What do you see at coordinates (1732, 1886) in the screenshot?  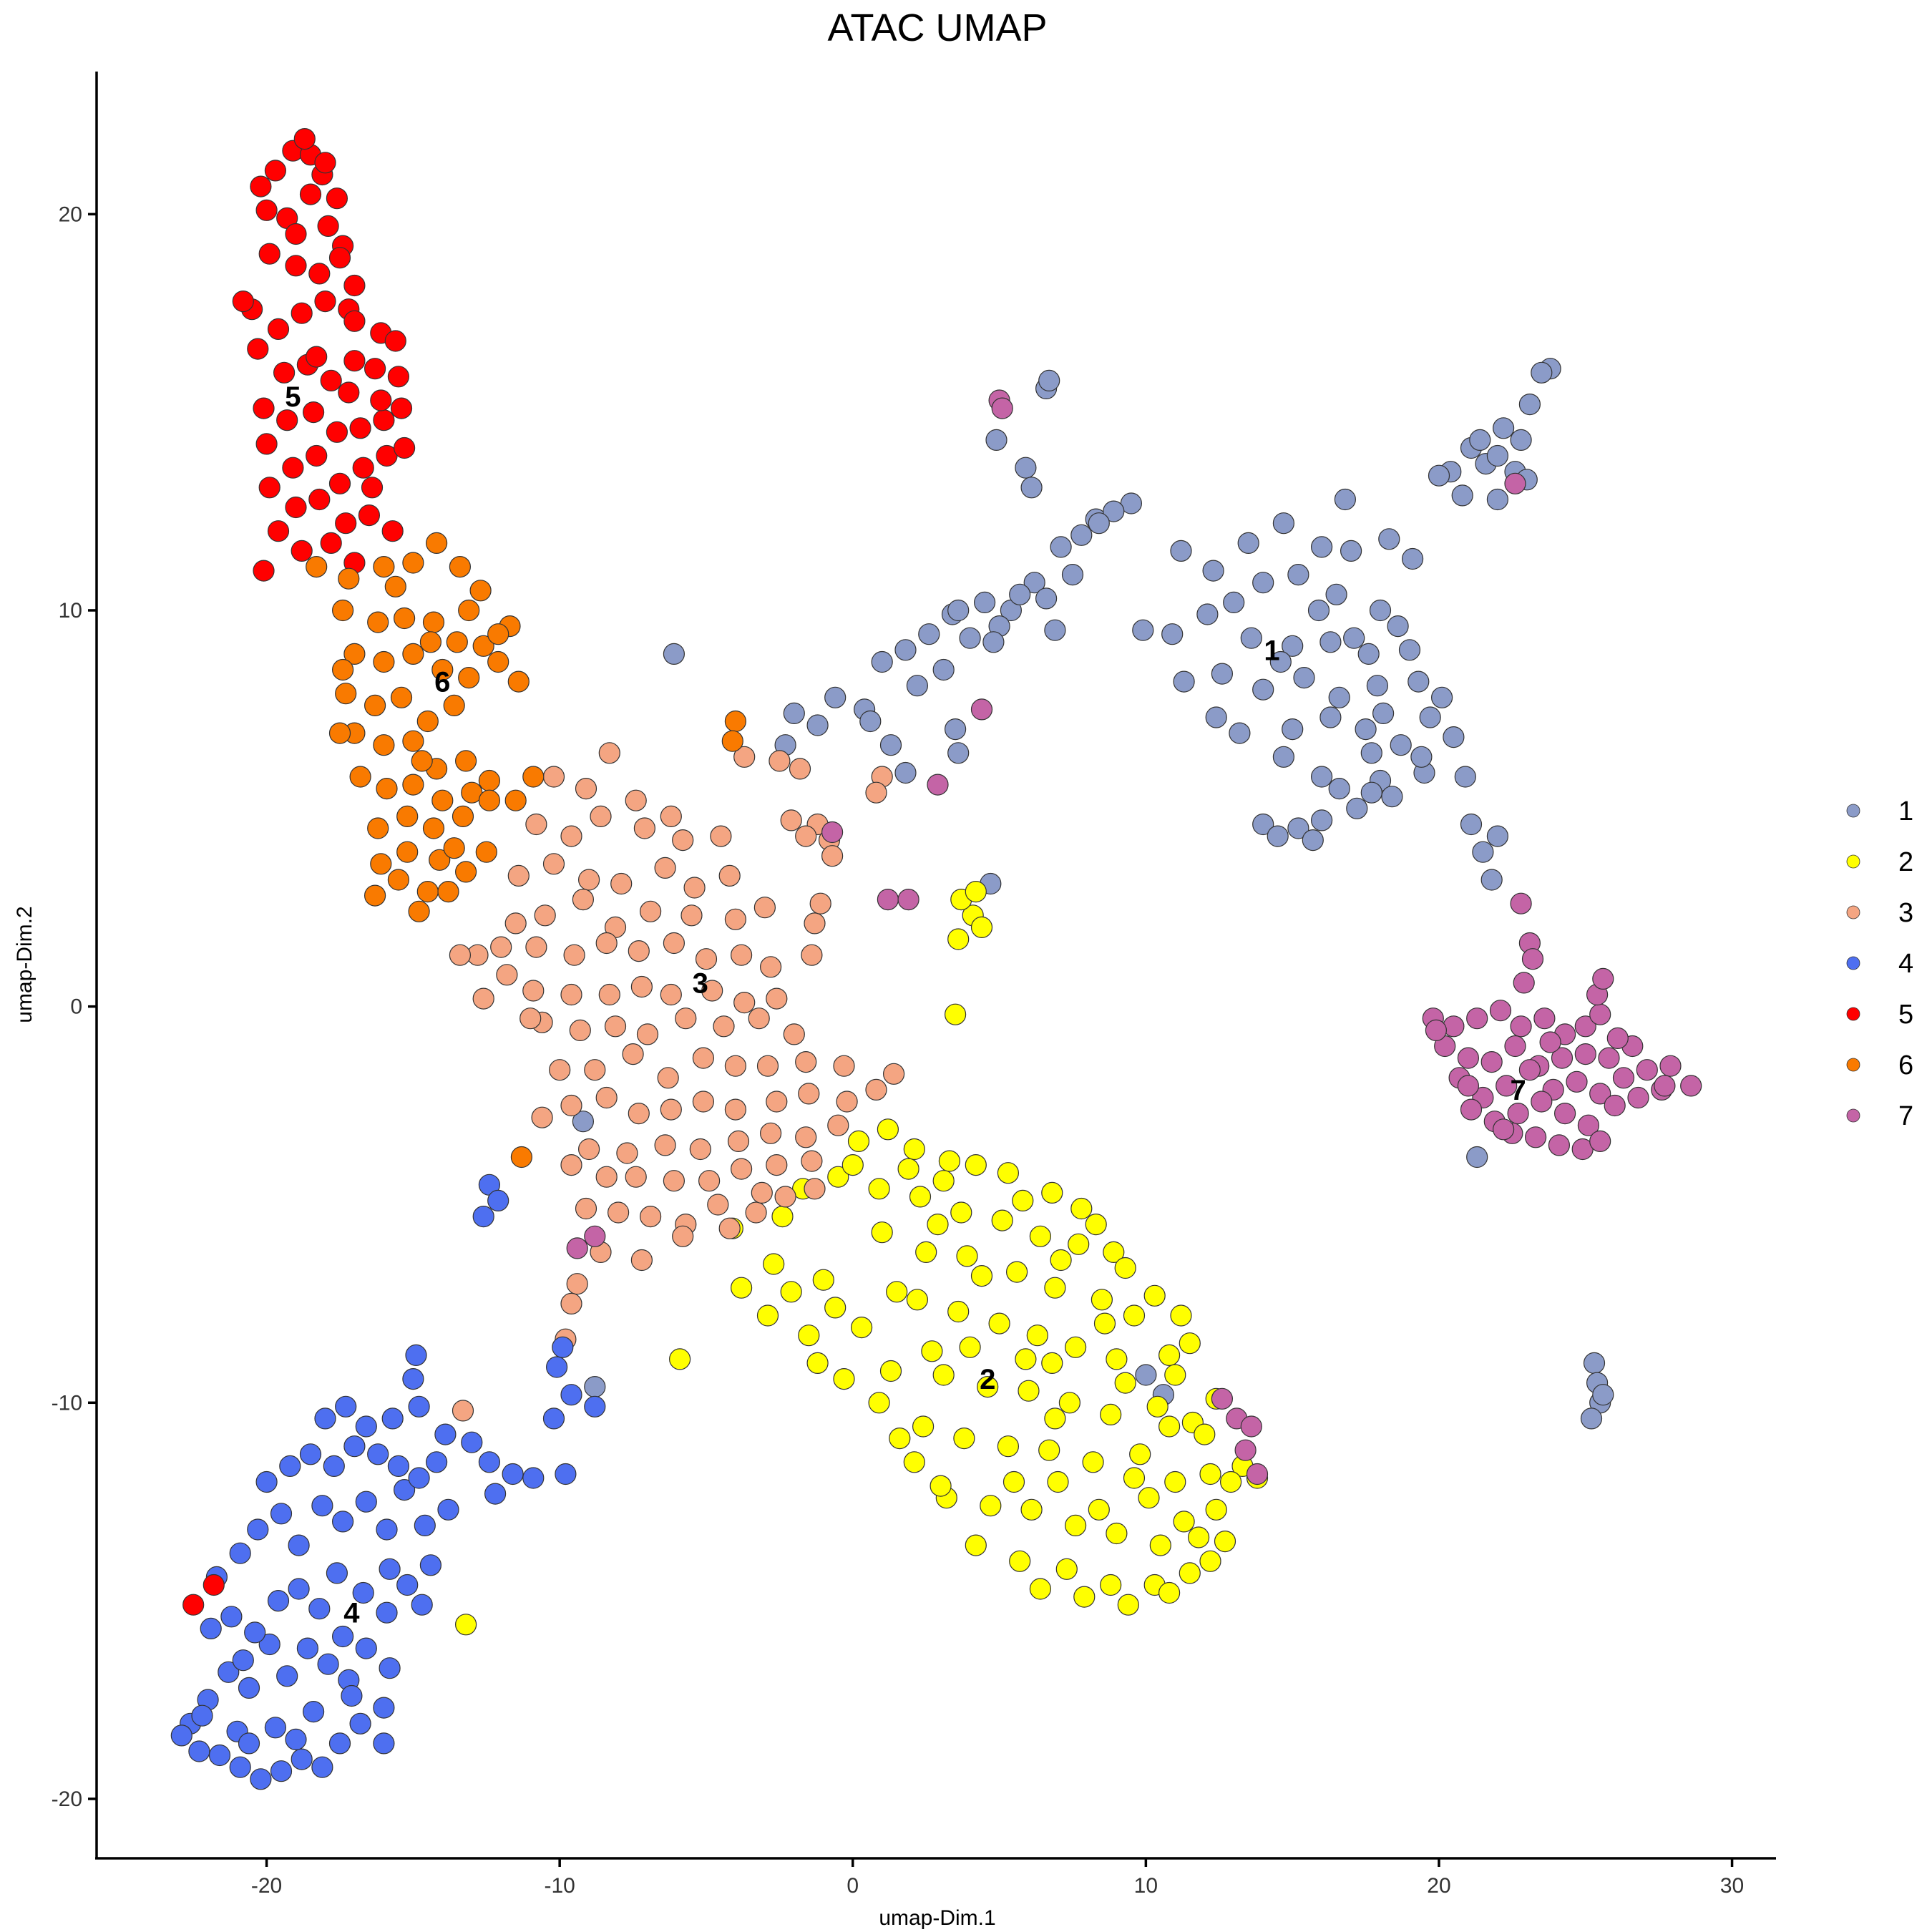 I see `x-tick-label: 30` at bounding box center [1732, 1886].